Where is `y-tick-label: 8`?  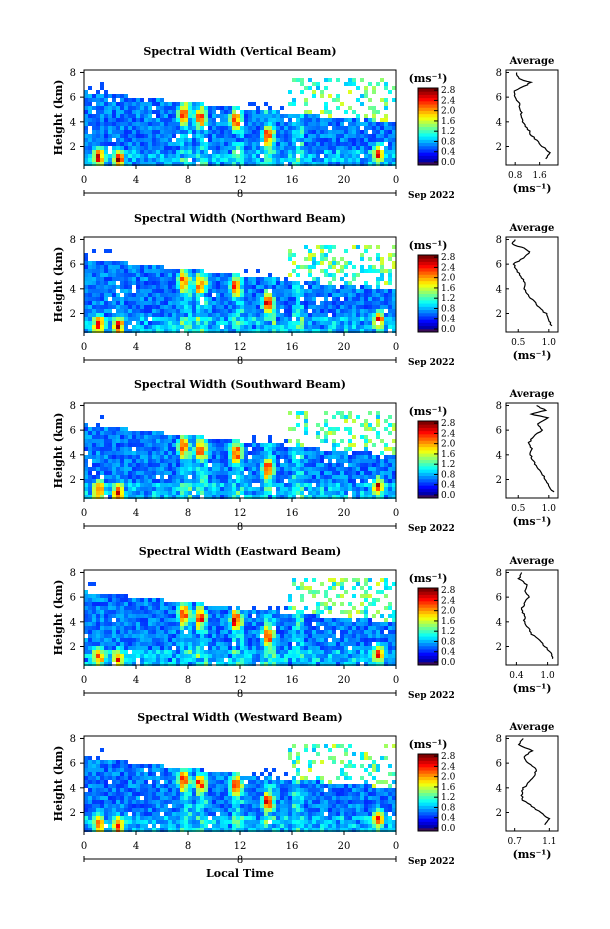 y-tick-label: 8 is located at coordinates (73, 240).